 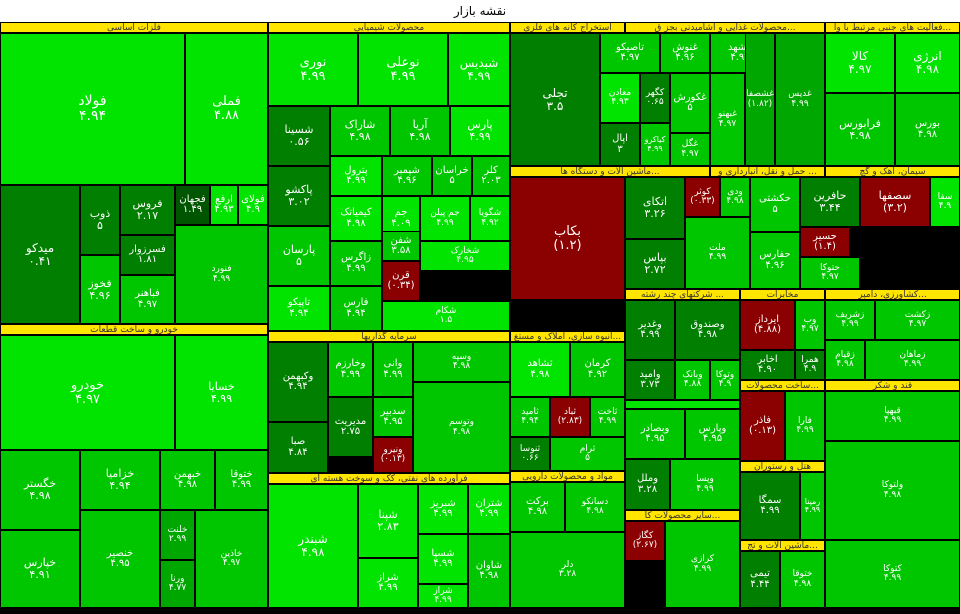 What do you see at coordinates (299, 196) in the screenshot?
I see `stock-tile: پاکشو ۳.۰۲` at bounding box center [299, 196].